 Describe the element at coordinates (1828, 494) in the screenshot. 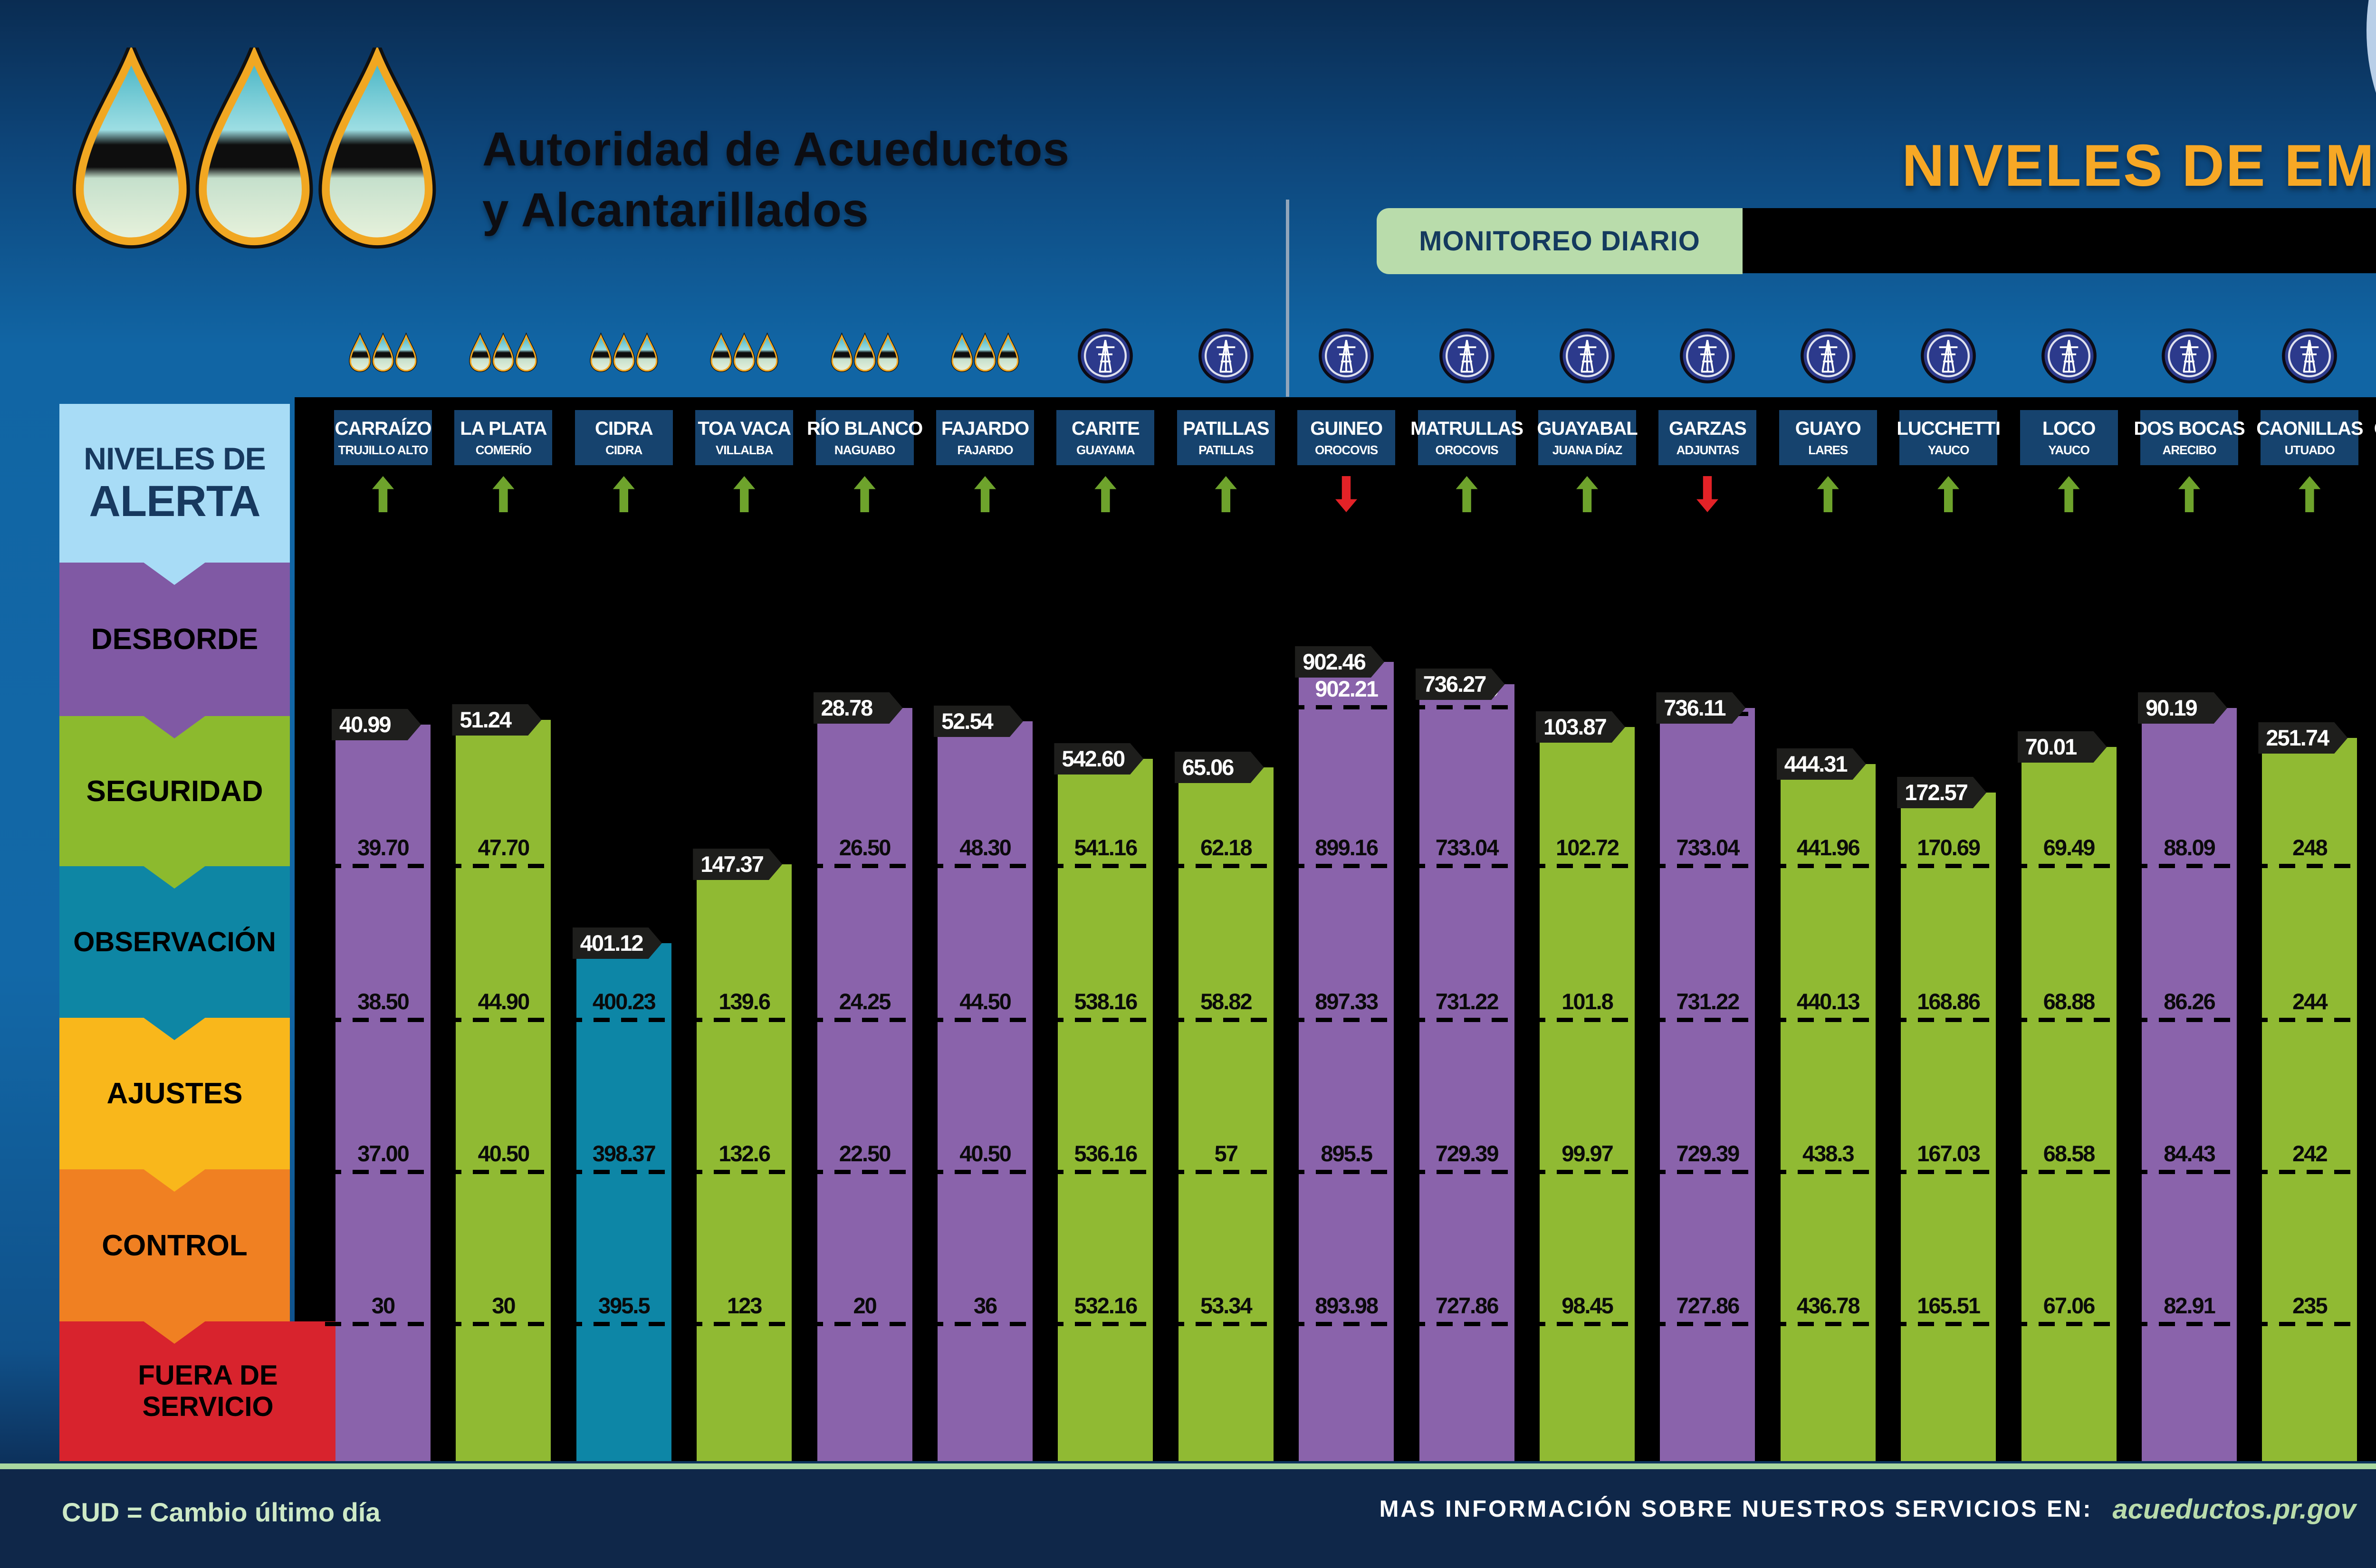

I see `trend-up-arrow-icon` at that location.